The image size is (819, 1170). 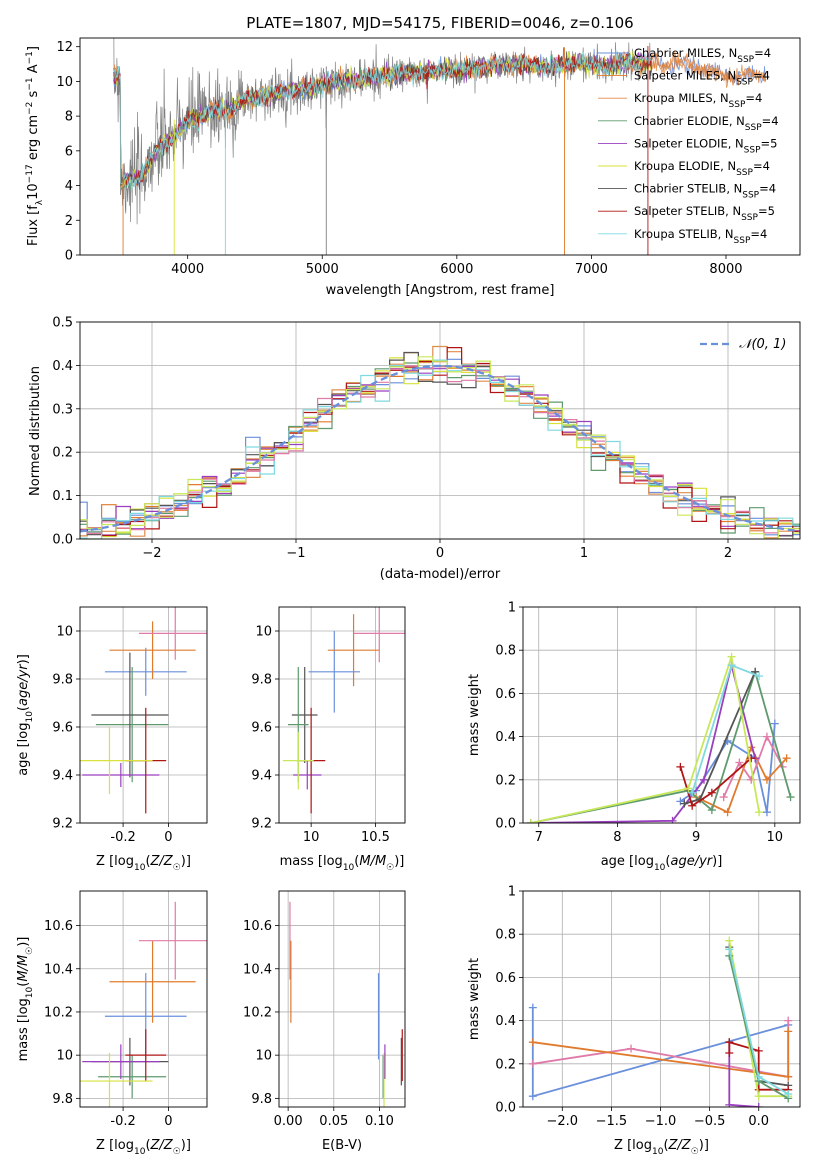 What do you see at coordinates (702, 55) in the screenshot?
I see `legend-entry: Chabrier MILES, NSSP=4` at bounding box center [702, 55].